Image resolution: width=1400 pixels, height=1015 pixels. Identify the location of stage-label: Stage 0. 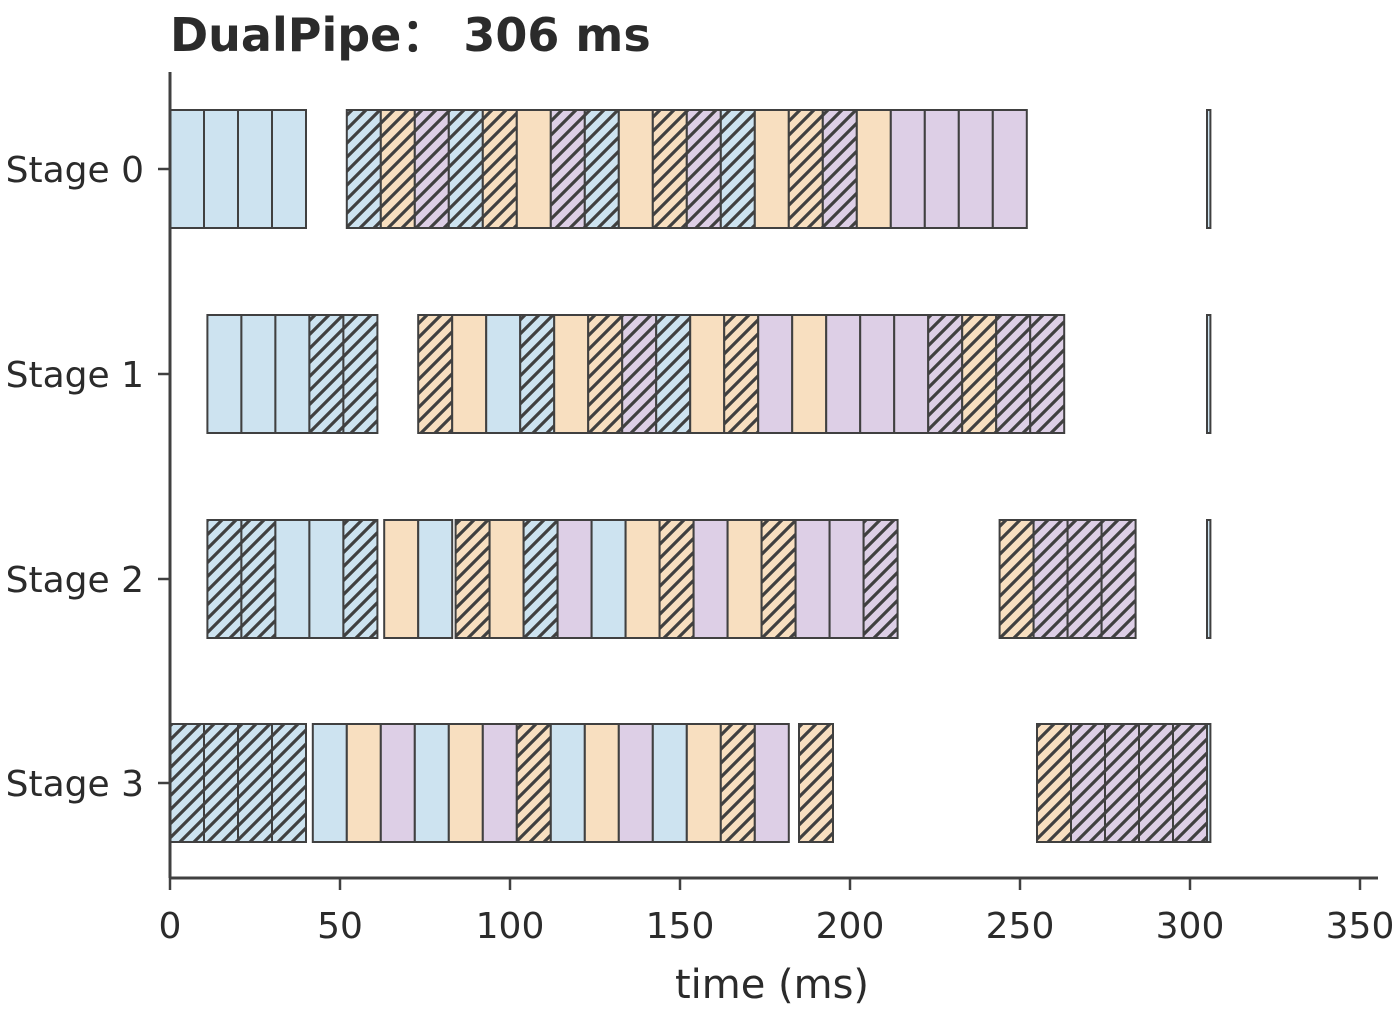
(75, 170).